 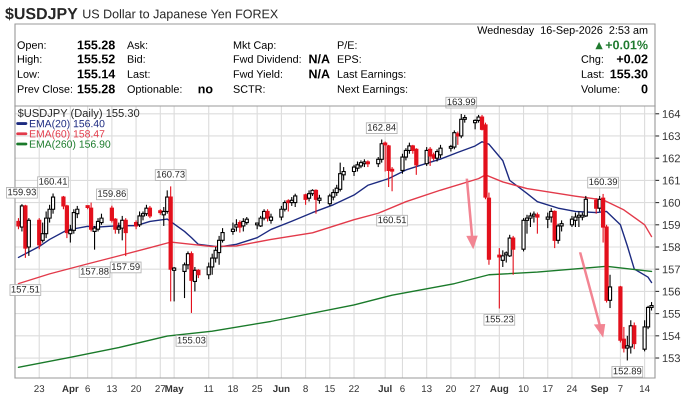 I want to click on y-tick-label: 164, so click(x=671, y=114).